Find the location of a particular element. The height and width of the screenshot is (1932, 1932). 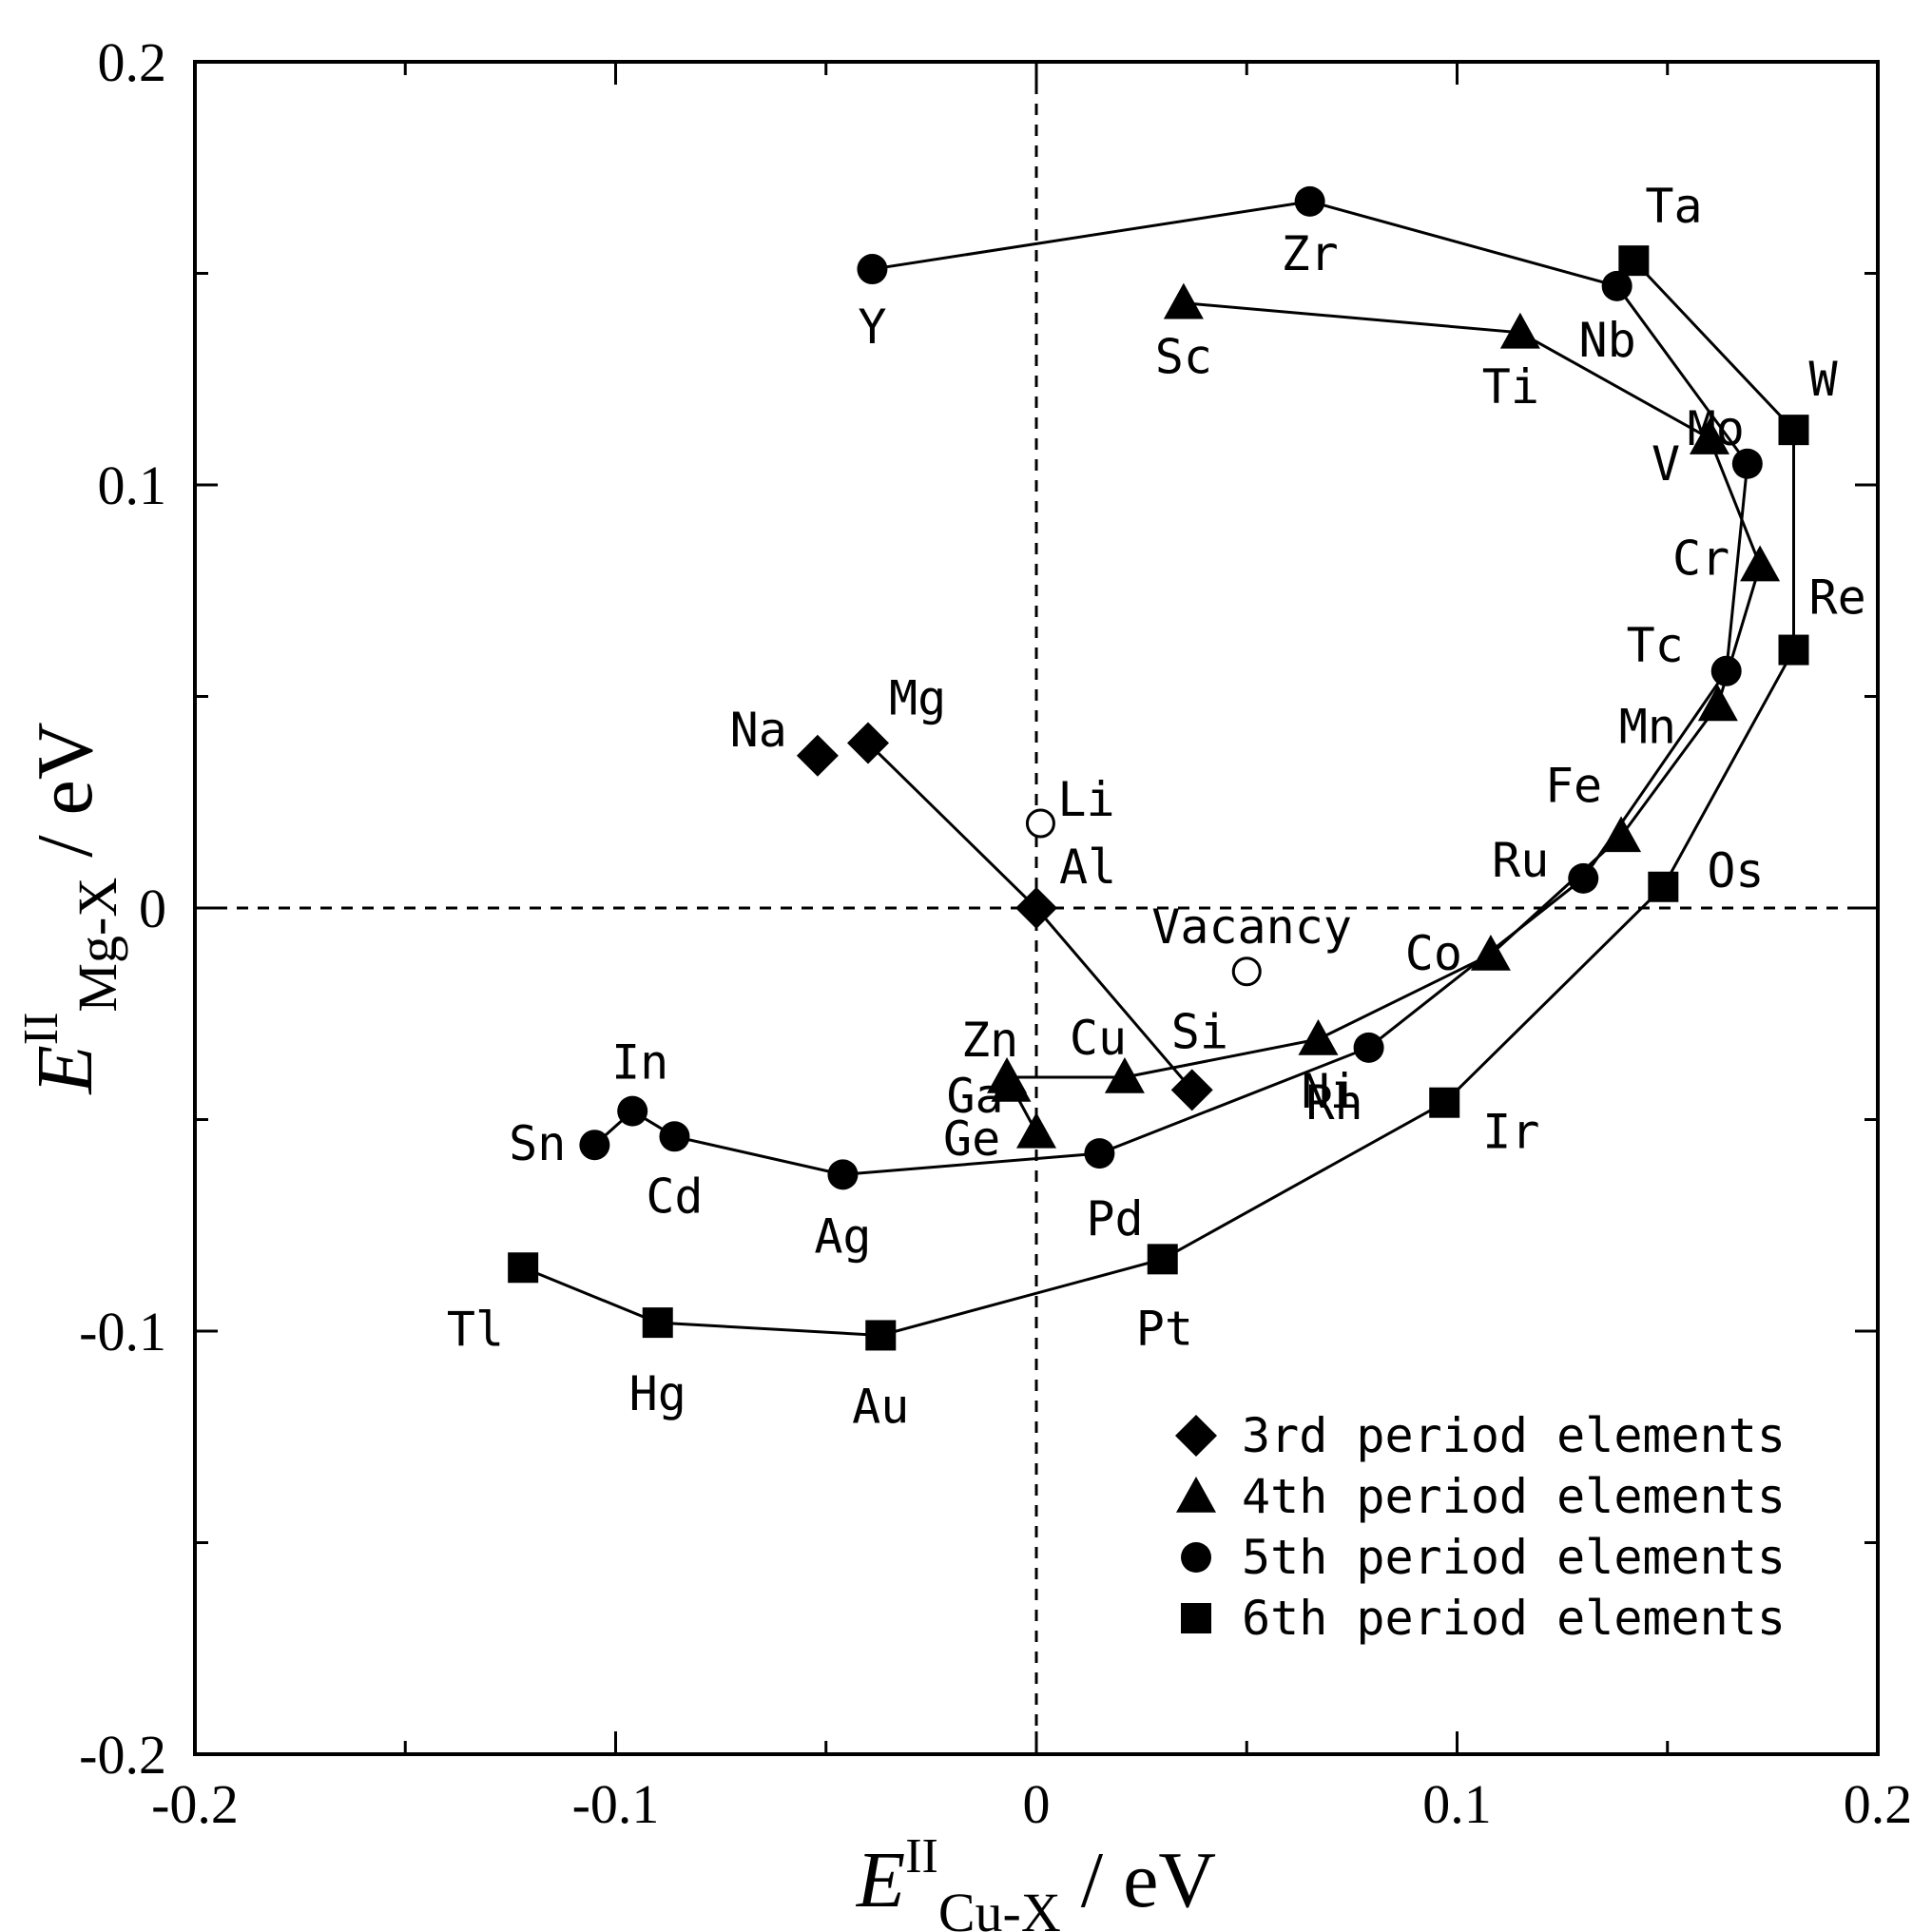

label-au: Au is located at coordinates (880, 1406).